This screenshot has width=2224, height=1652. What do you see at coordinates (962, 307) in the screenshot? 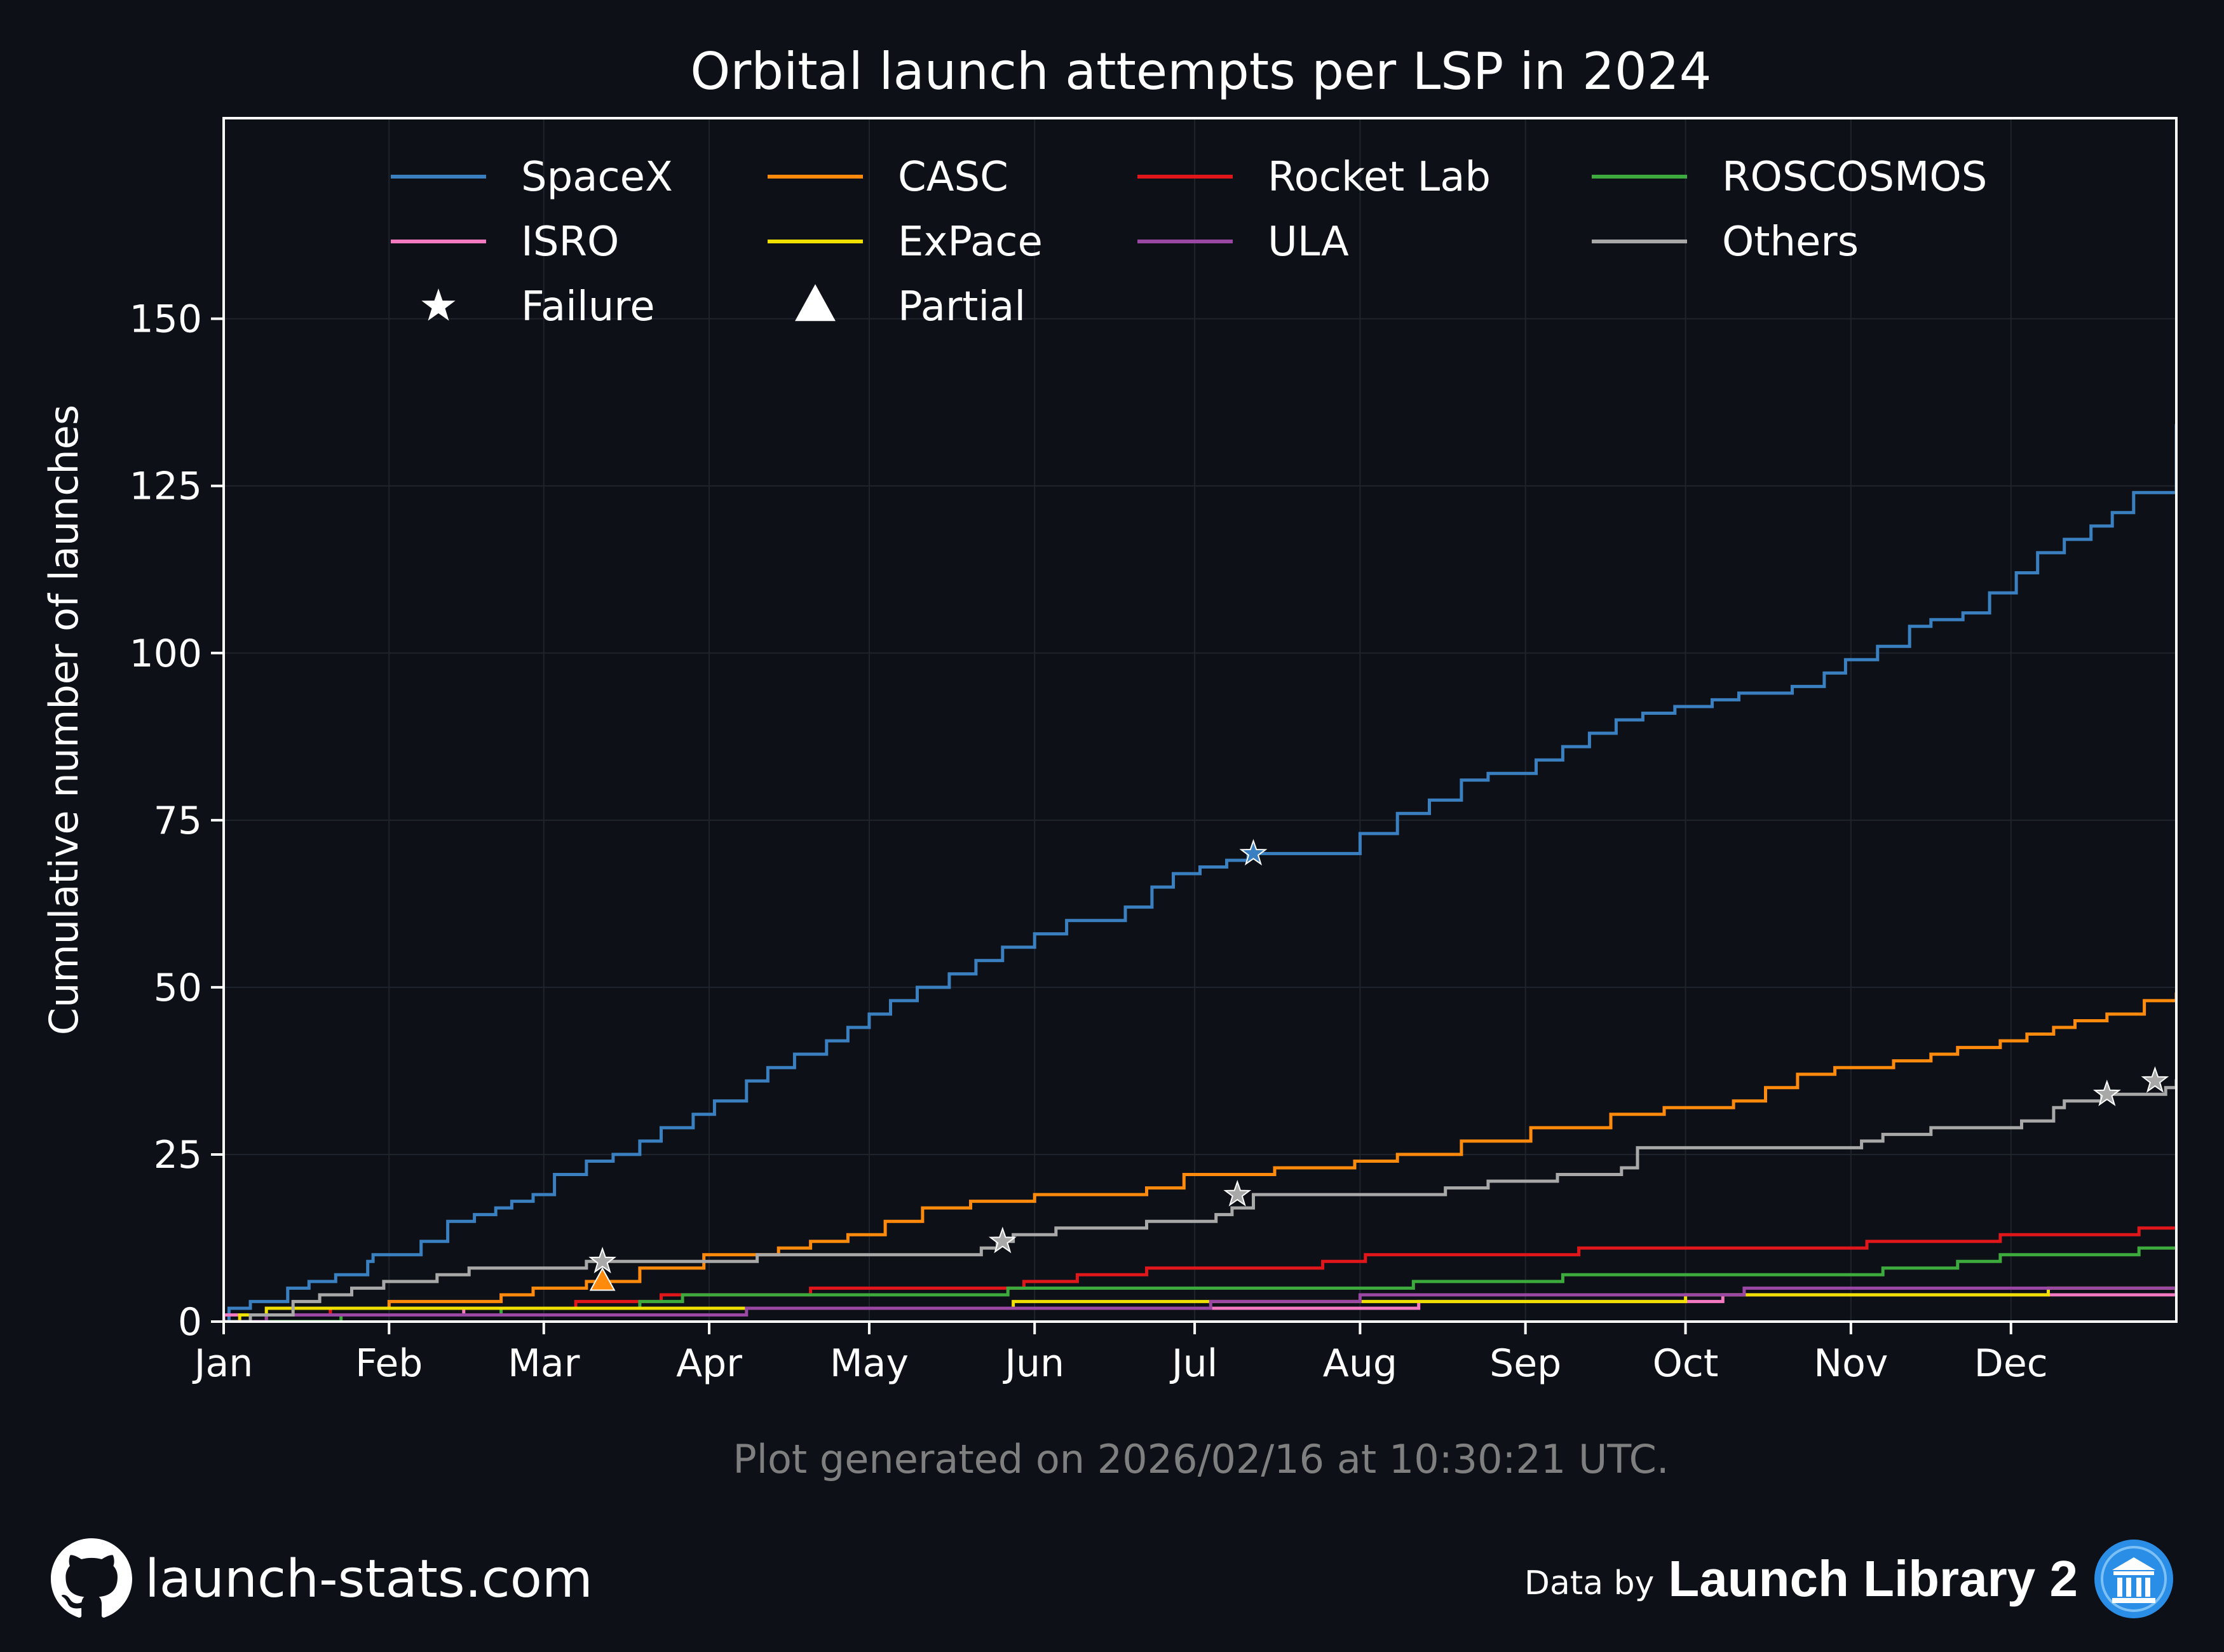
I see `legend-label-partial: Partial` at bounding box center [962, 307].